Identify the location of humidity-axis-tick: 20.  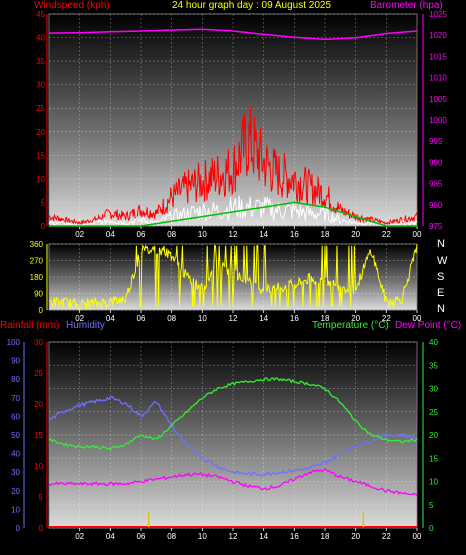
(15, 491).